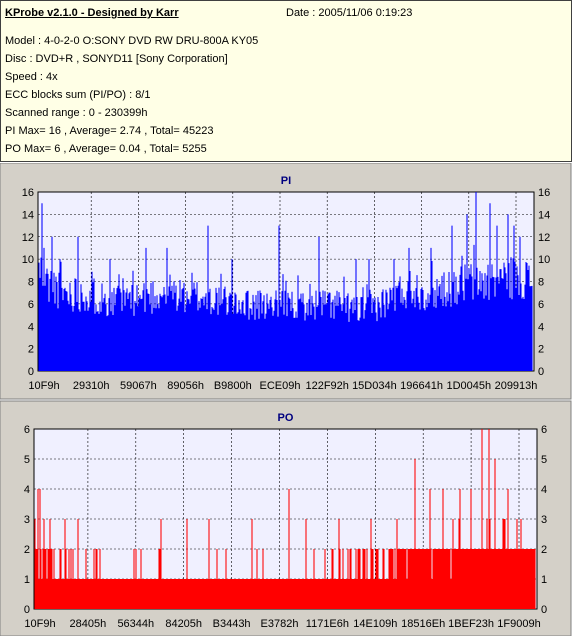 The image size is (572, 636). Describe the element at coordinates (544, 193) in the screenshot. I see `ytick-right-pi: 16` at that location.